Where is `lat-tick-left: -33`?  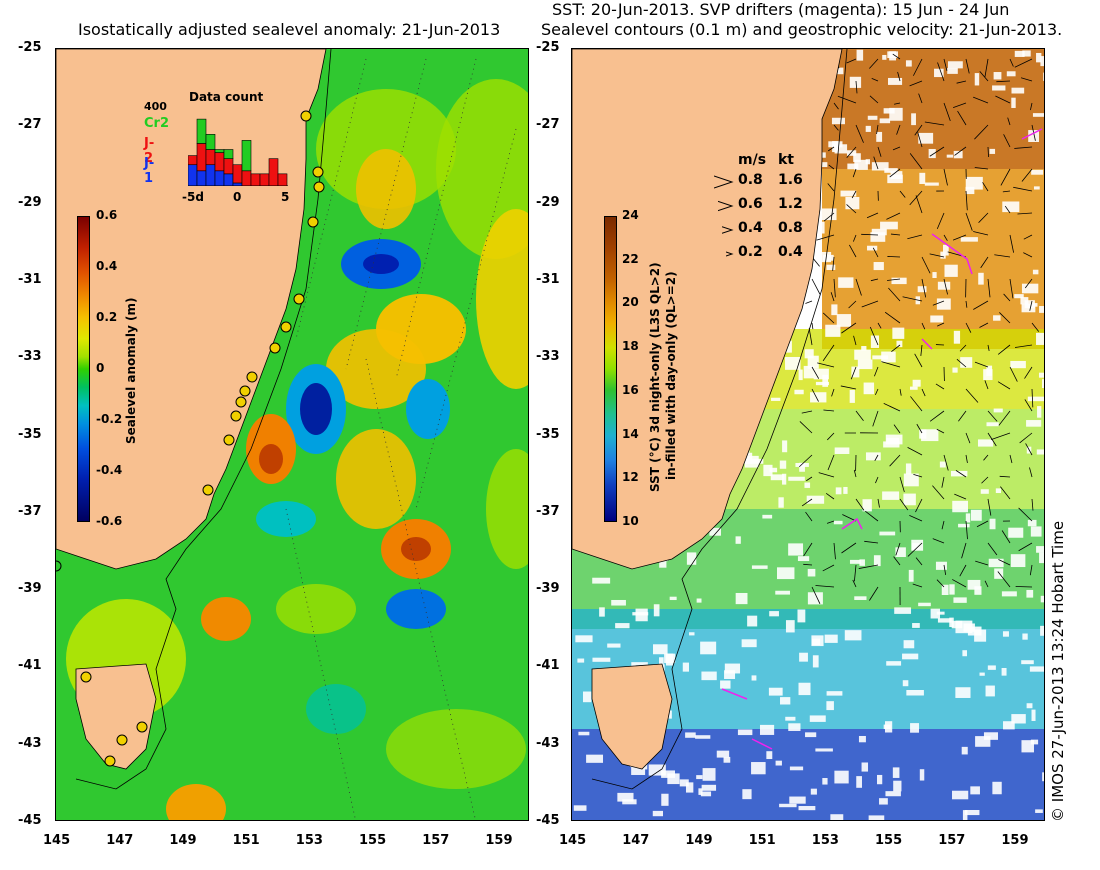 lat-tick-left: -33 is located at coordinates (30, 357).